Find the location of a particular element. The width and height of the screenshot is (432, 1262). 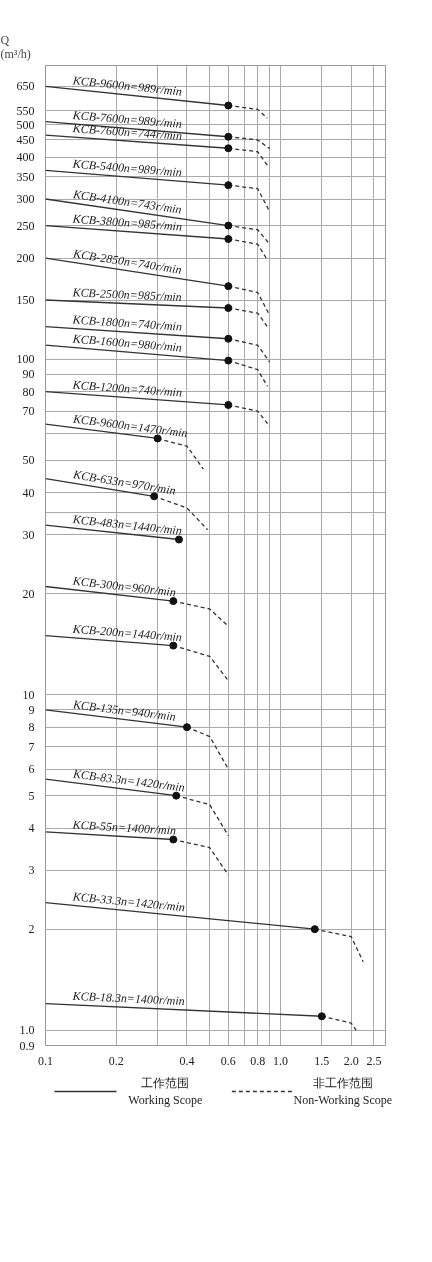

y-tick-label: 1.0 is located at coordinates (27, 1030).